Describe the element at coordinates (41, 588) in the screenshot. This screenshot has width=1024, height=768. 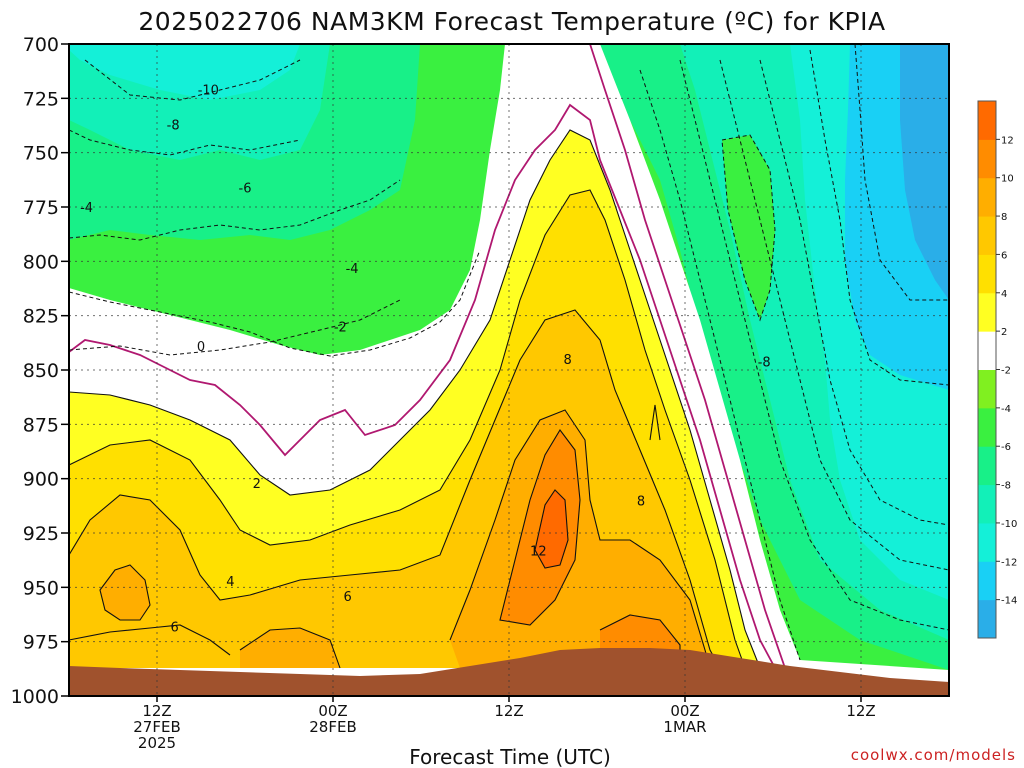
I see `y-tick-label: 950` at that location.